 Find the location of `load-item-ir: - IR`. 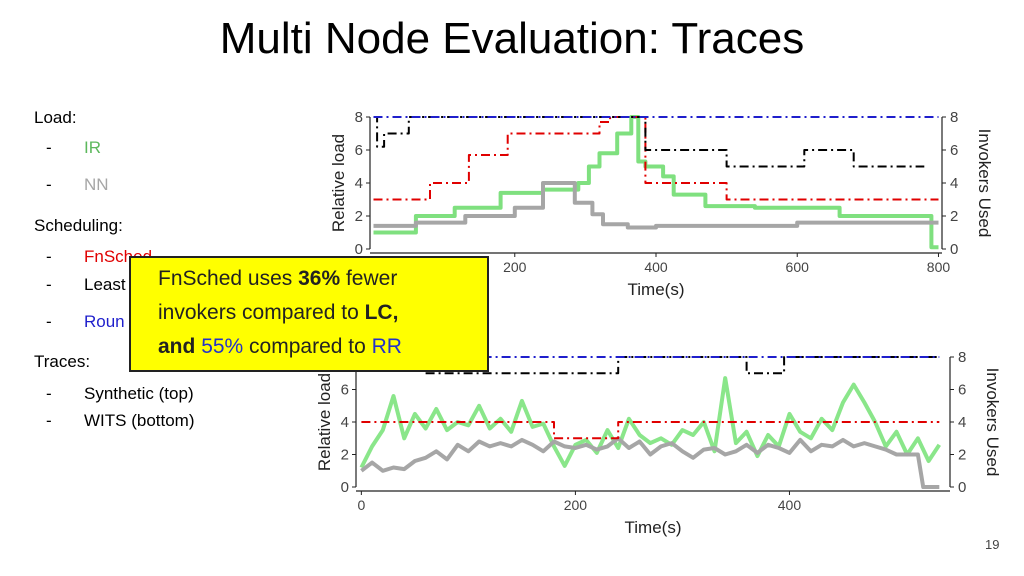

load-item-ir: - IR is located at coordinates (73, 148).